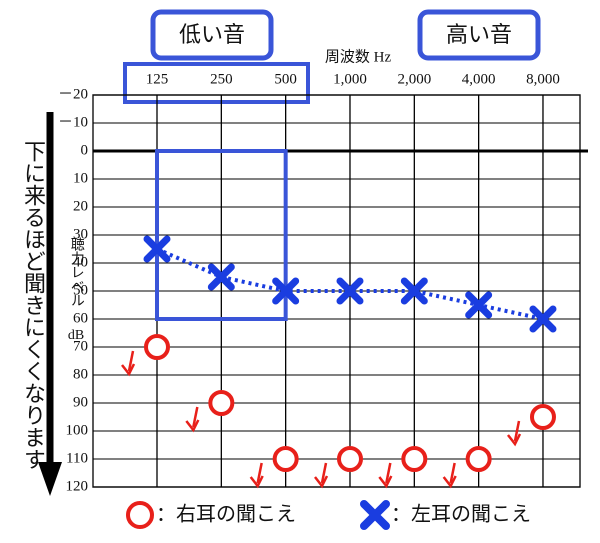  I want to click on y-tick-label: 10, so click(80, 178).